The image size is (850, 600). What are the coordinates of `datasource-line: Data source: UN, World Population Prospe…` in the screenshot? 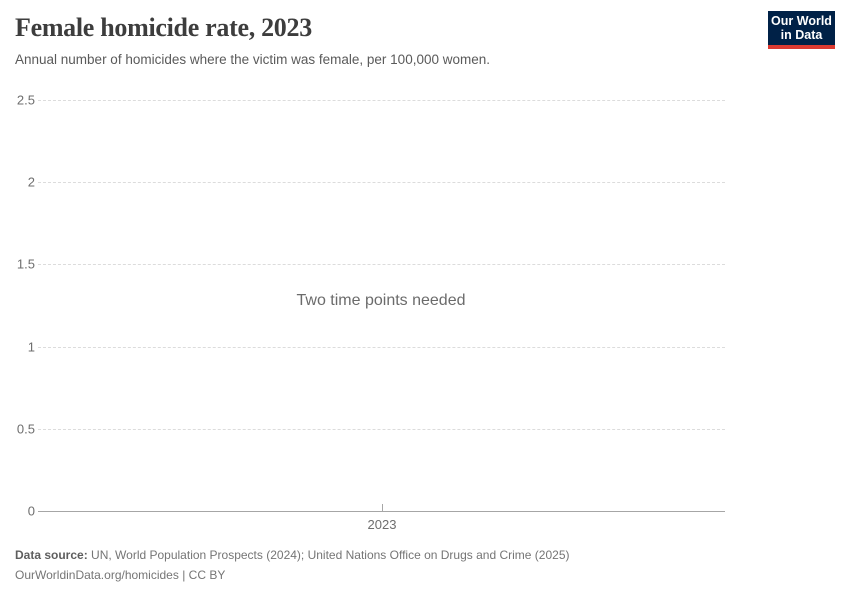 It's located at (292, 555).